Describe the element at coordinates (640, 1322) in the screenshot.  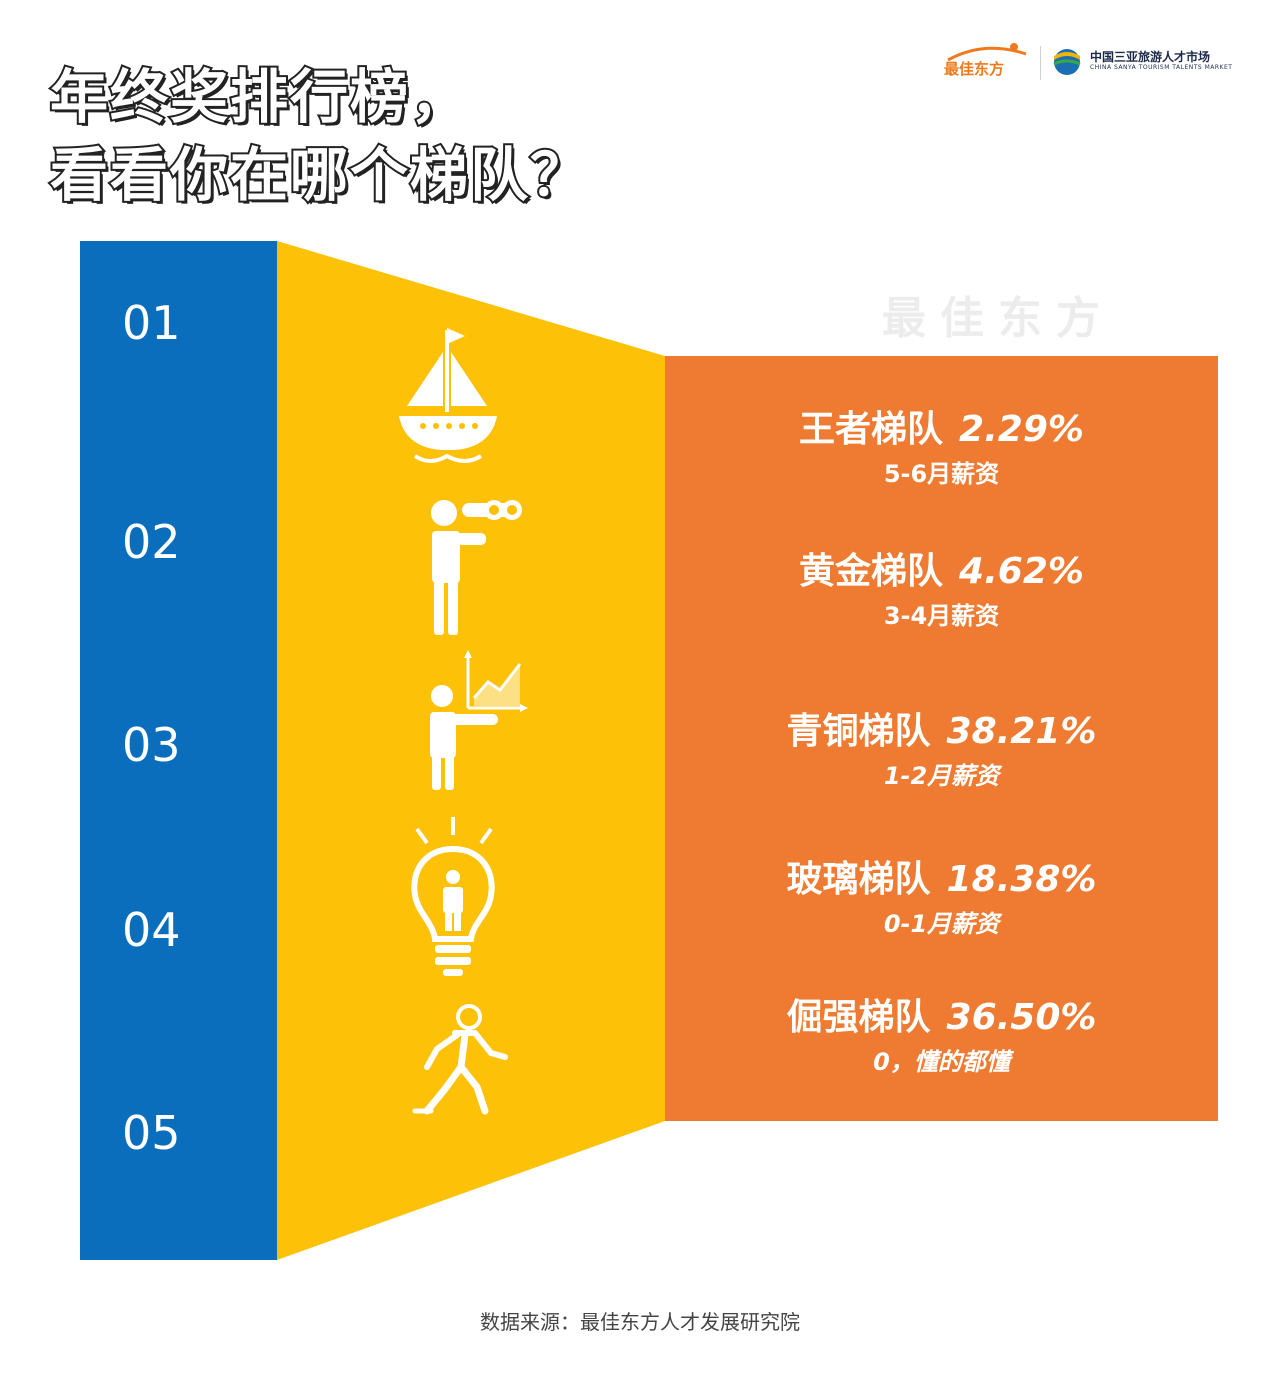
I see `data-source-note: 数据来源：最佳东方人才发展研究院` at that location.